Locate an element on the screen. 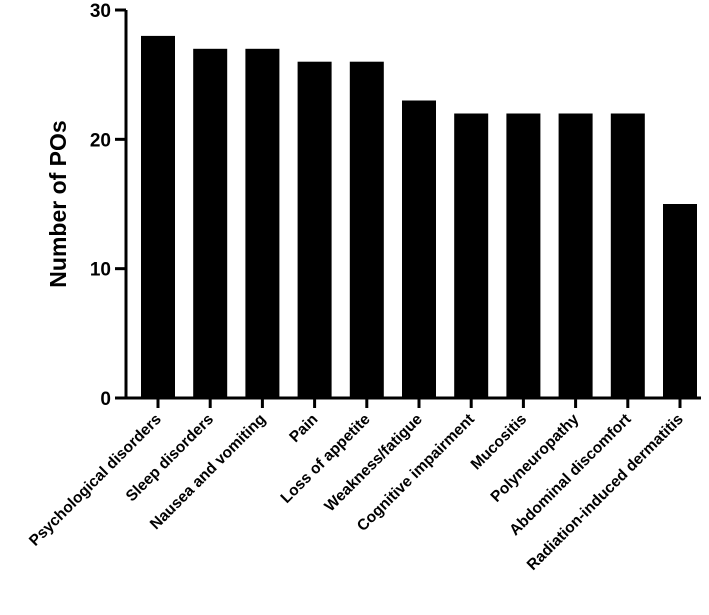 The width and height of the screenshot is (709, 615). y-tick-label-0: 0 is located at coordinates (105, 399).